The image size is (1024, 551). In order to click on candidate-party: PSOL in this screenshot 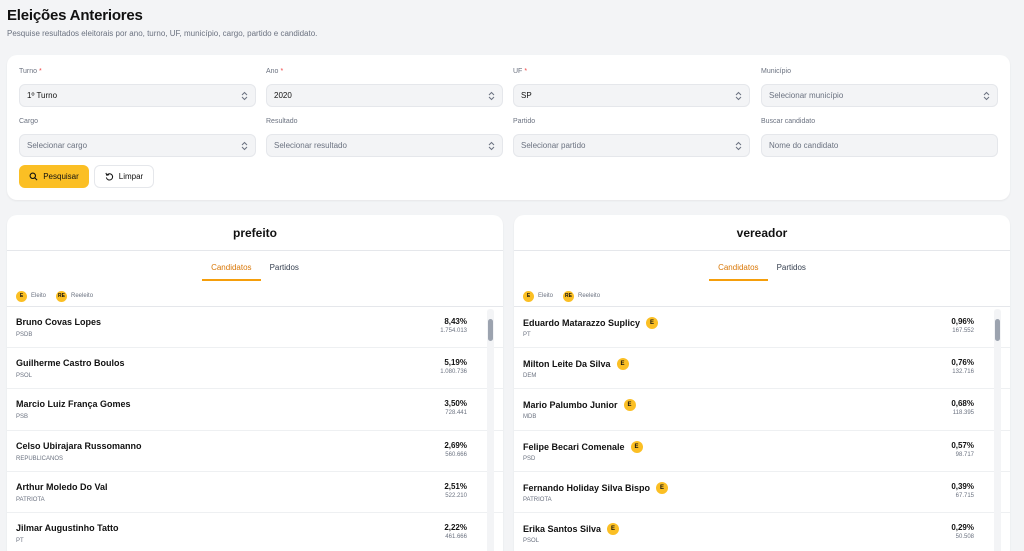, I will do `click(24, 376)`.